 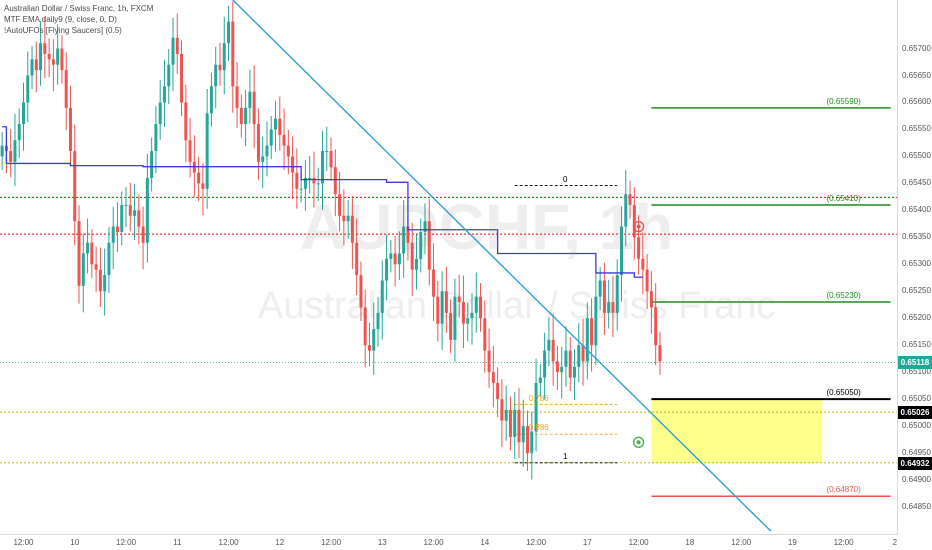 I want to click on price-tick-label: 0.65500, so click(x=916, y=156).